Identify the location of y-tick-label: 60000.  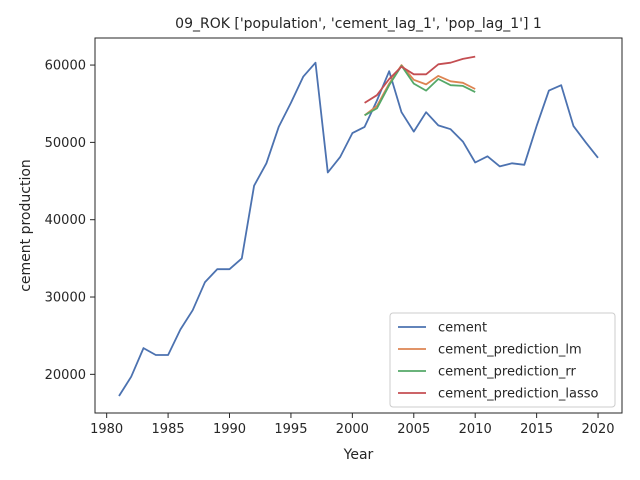
(65, 66).